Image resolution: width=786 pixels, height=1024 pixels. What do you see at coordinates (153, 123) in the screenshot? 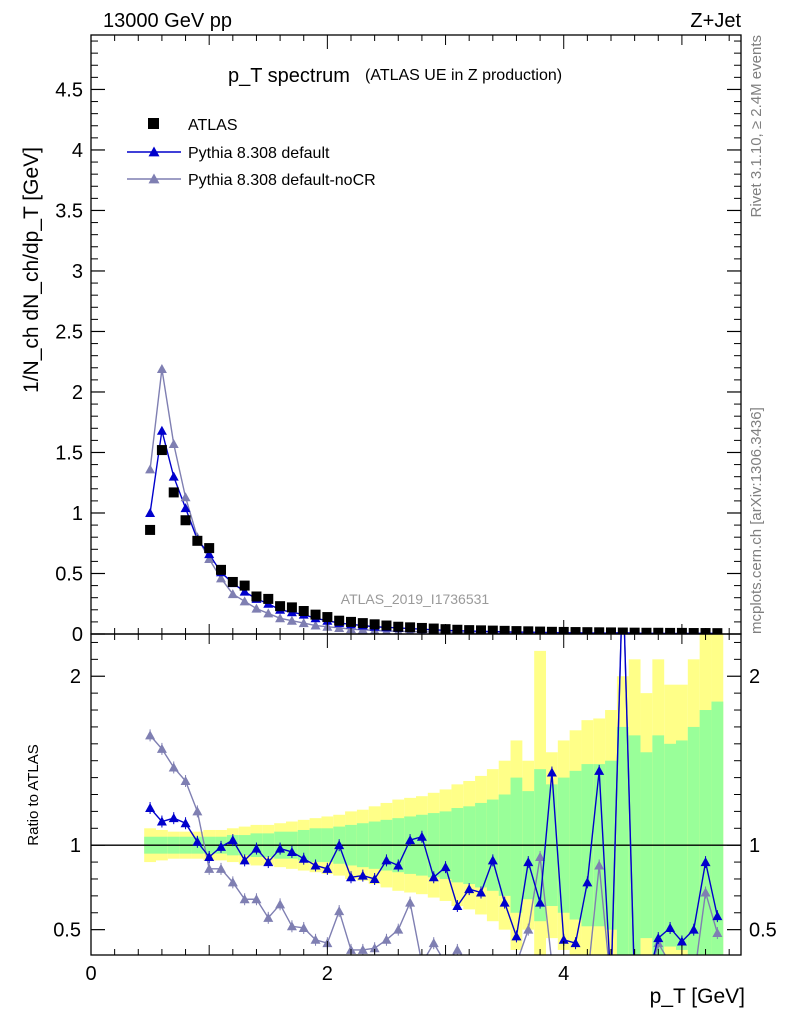
I see `legend-marker-data` at bounding box center [153, 123].